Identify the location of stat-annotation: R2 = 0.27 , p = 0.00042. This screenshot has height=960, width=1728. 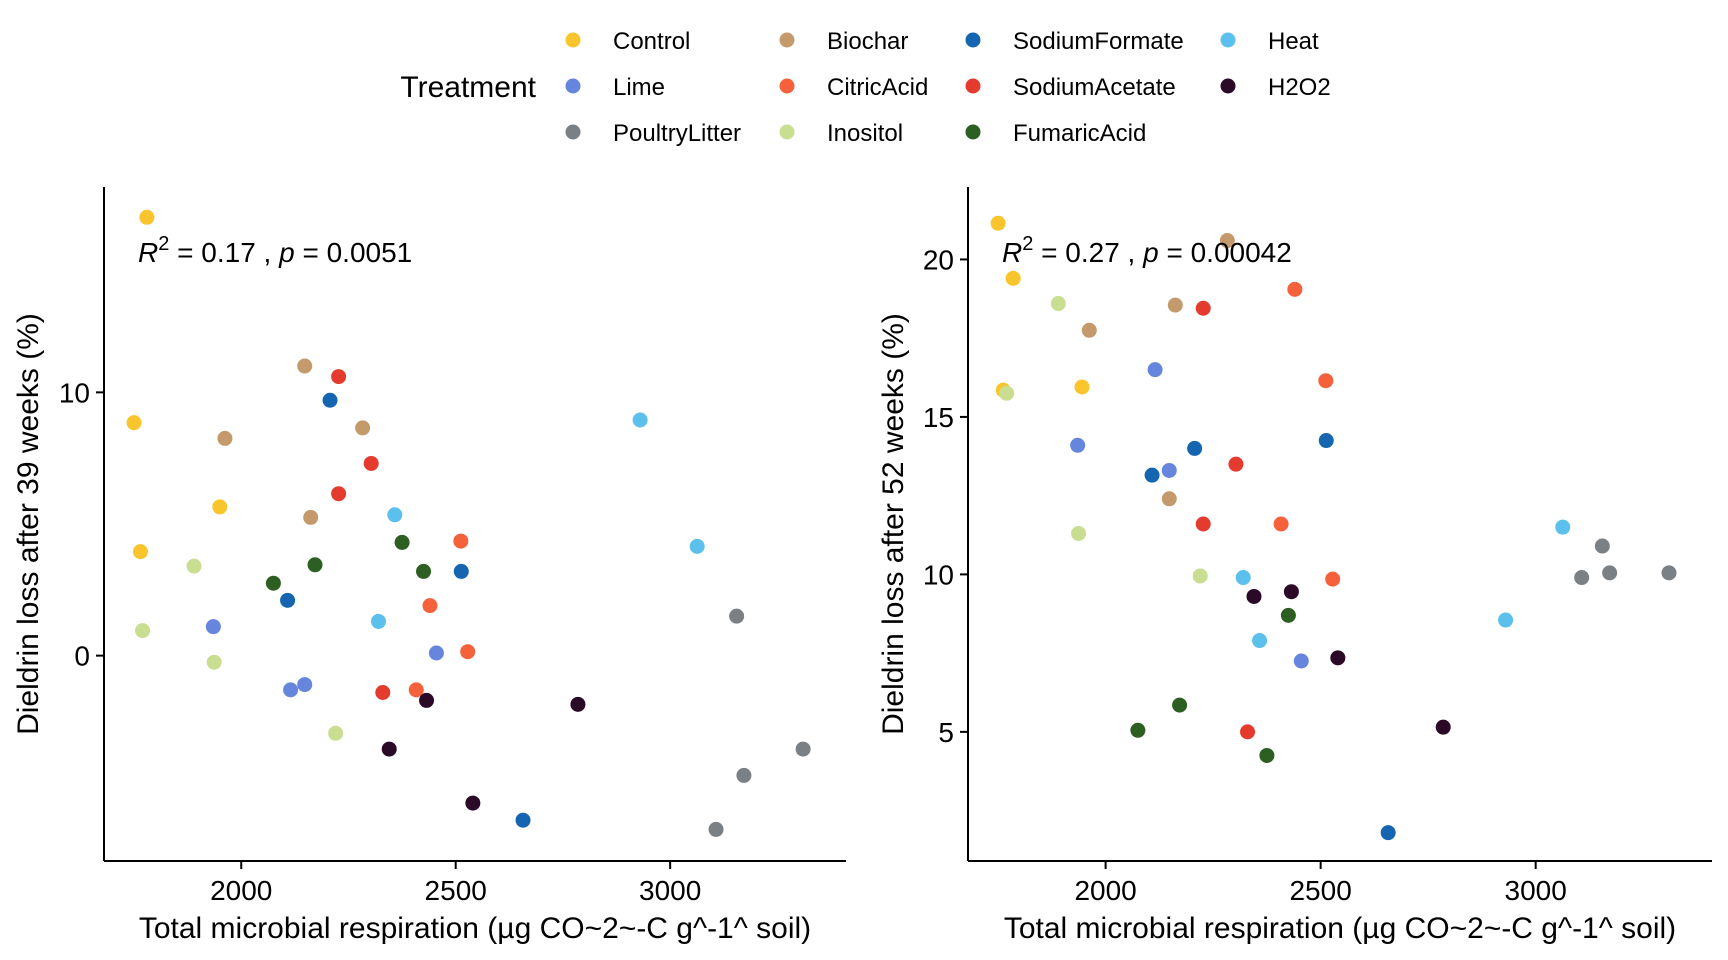
(1147, 250).